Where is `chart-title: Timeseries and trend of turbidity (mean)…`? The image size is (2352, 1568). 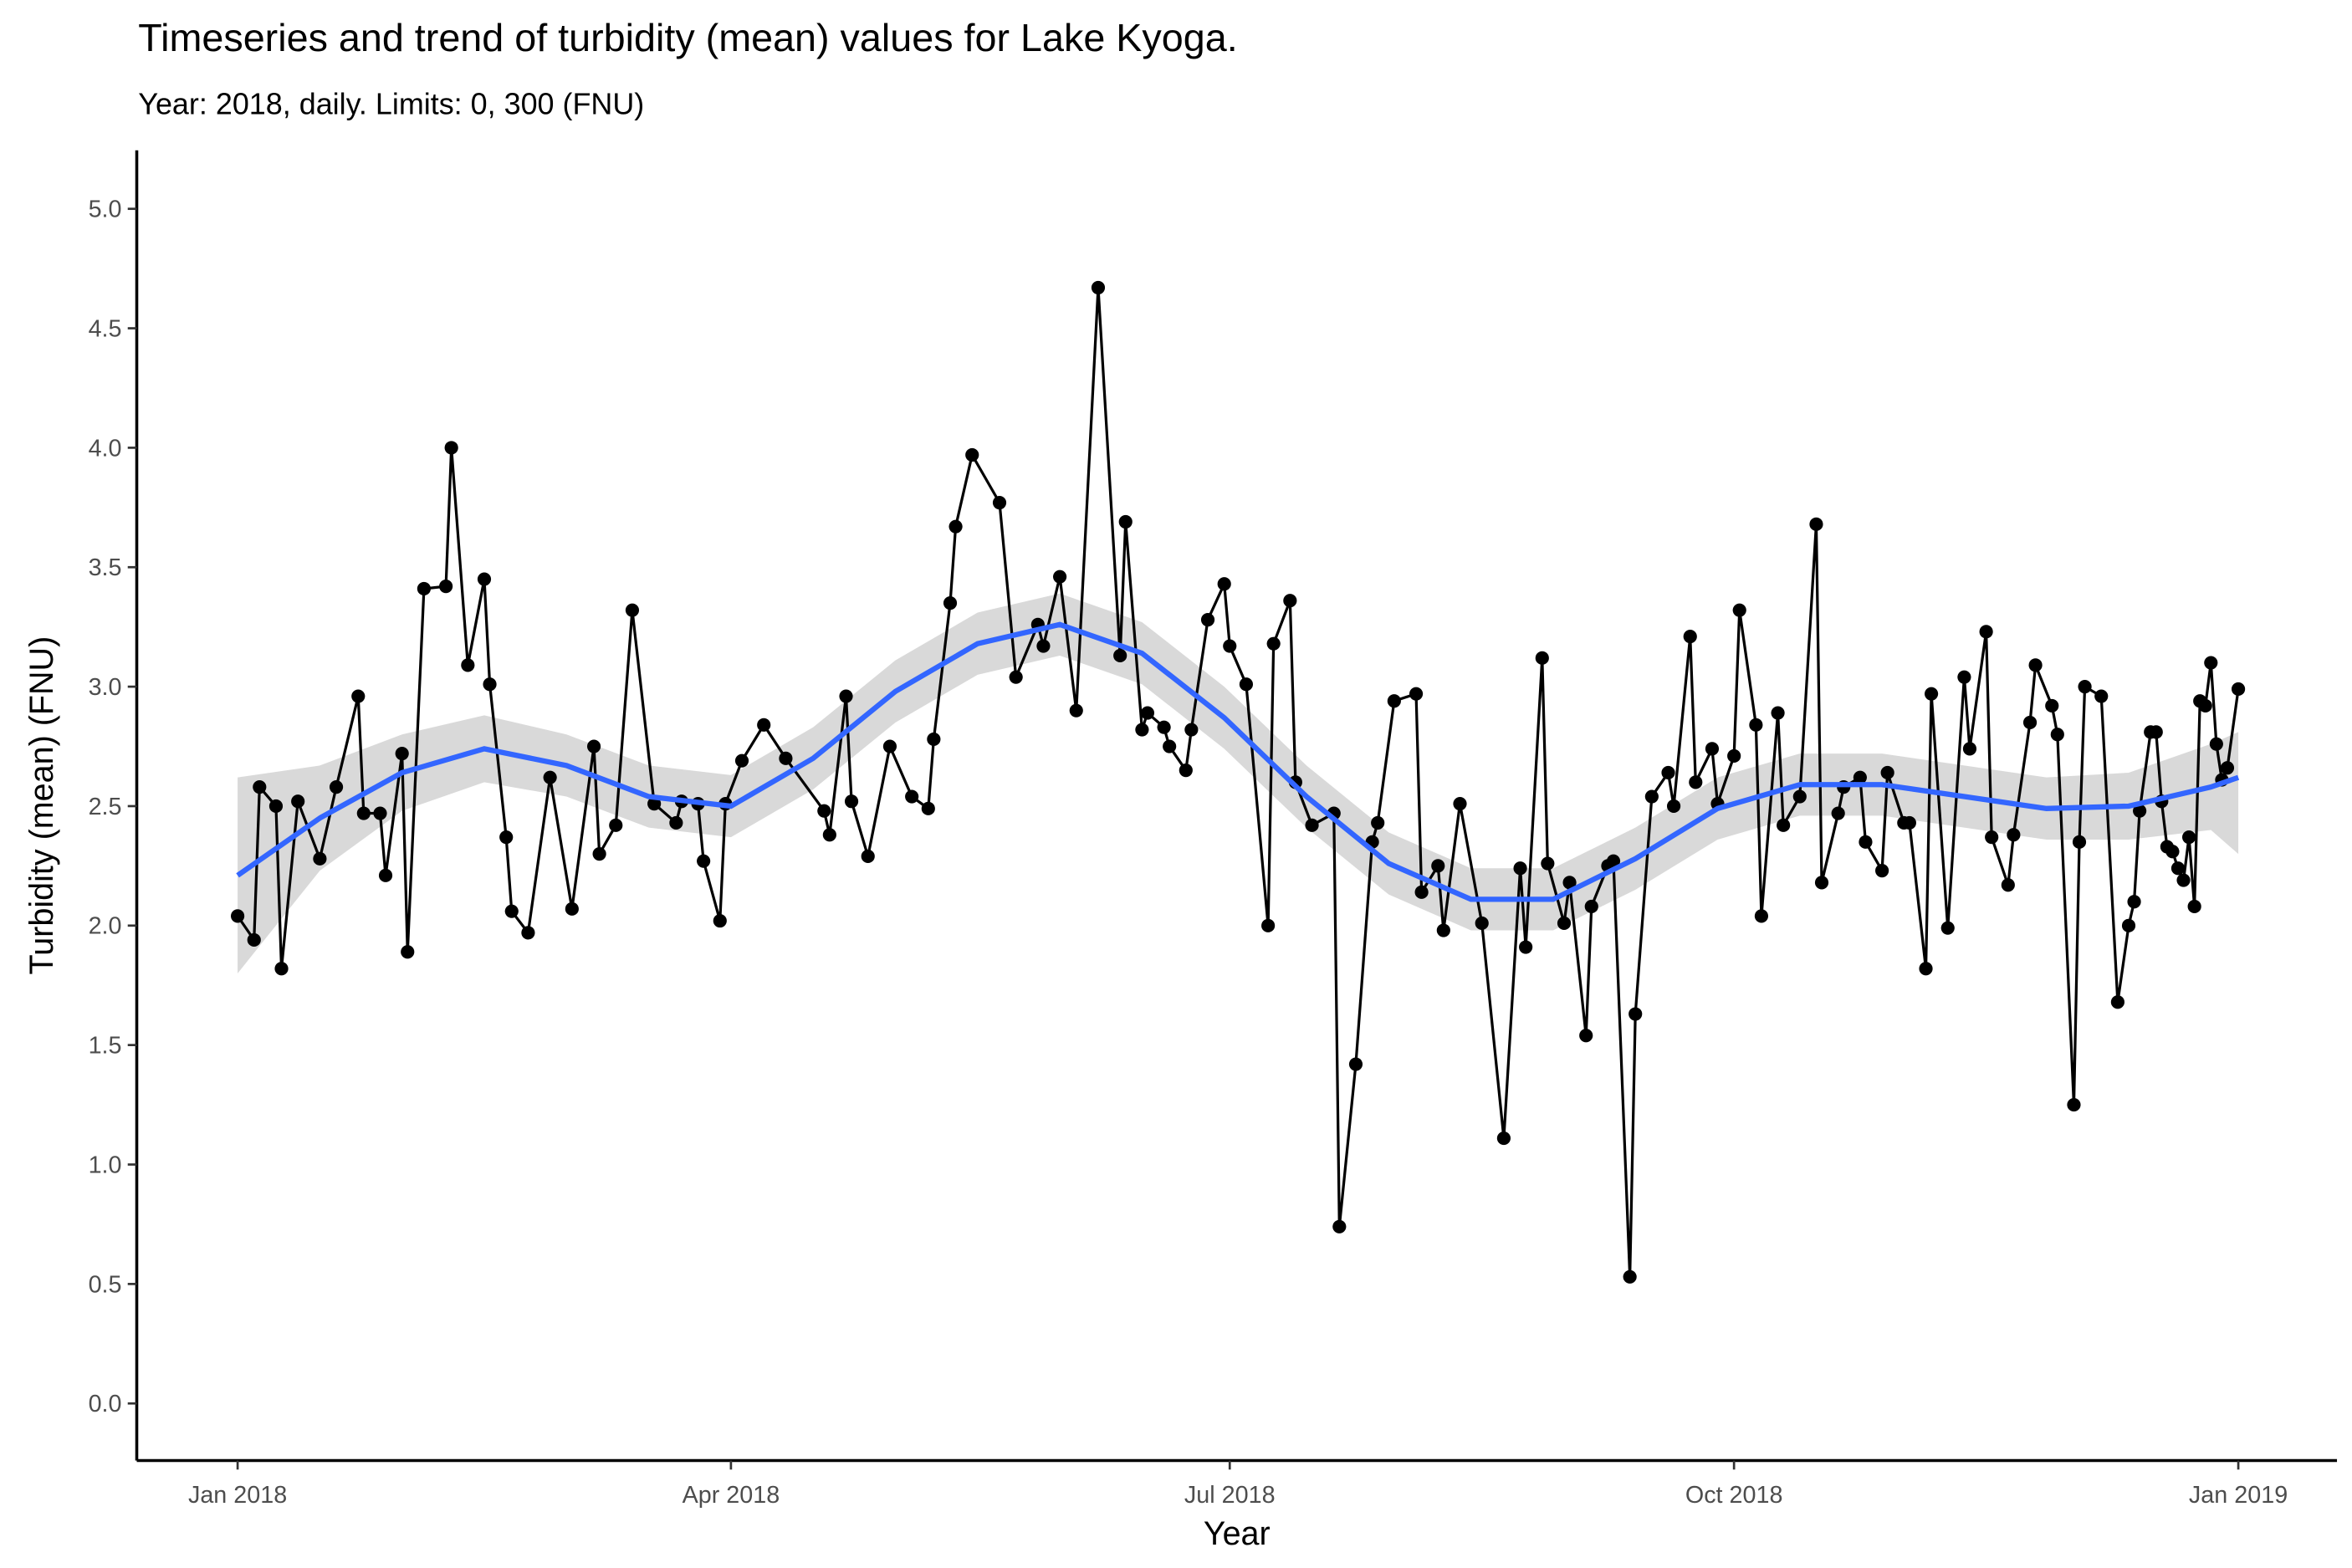 chart-title: Timeseries and trend of turbidity (mean)… is located at coordinates (687, 37).